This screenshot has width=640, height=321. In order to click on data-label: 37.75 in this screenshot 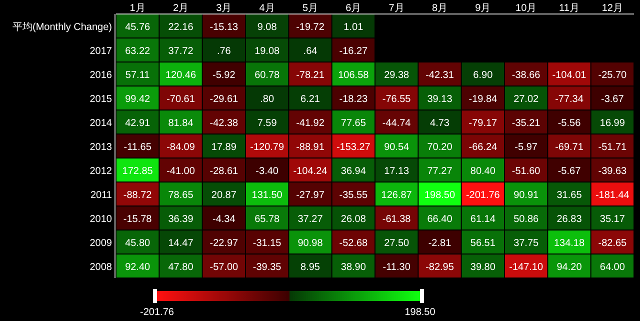, I will do `click(527, 243)`.